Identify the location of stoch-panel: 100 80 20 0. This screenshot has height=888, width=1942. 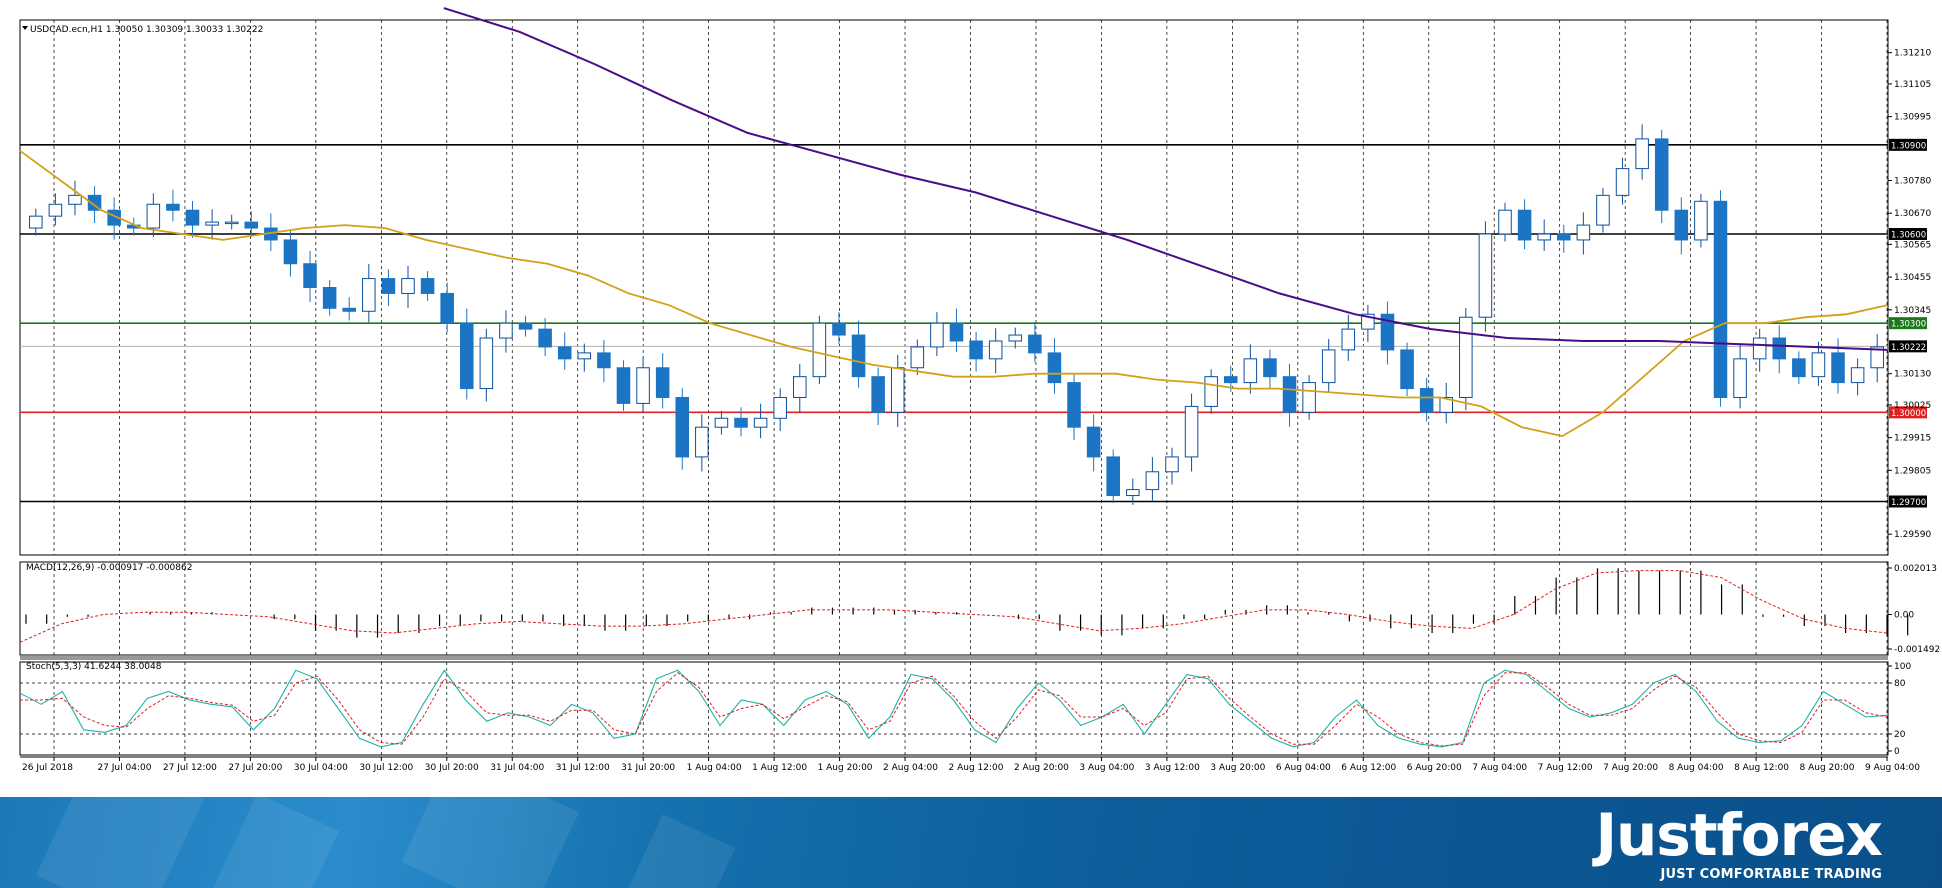
(965, 709).